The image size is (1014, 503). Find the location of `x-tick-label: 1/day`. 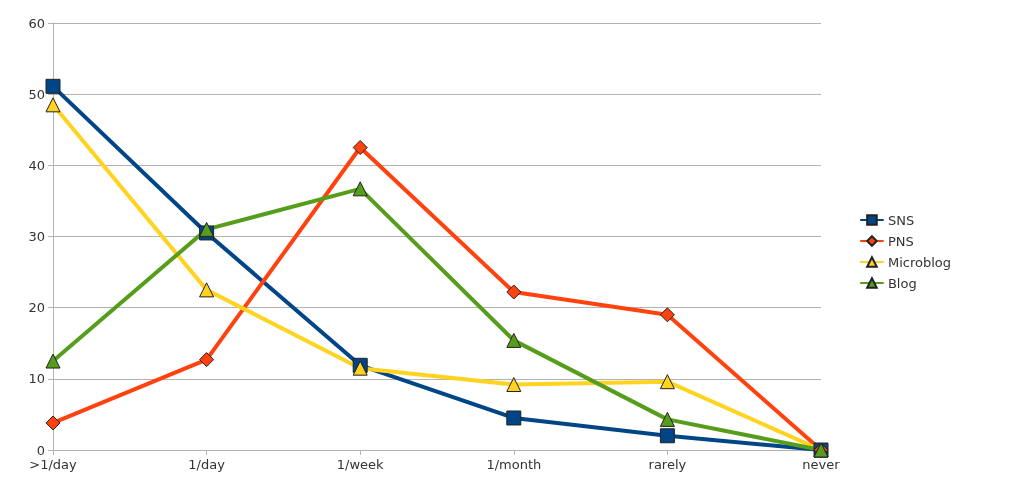

x-tick-label: 1/day is located at coordinates (207, 464).